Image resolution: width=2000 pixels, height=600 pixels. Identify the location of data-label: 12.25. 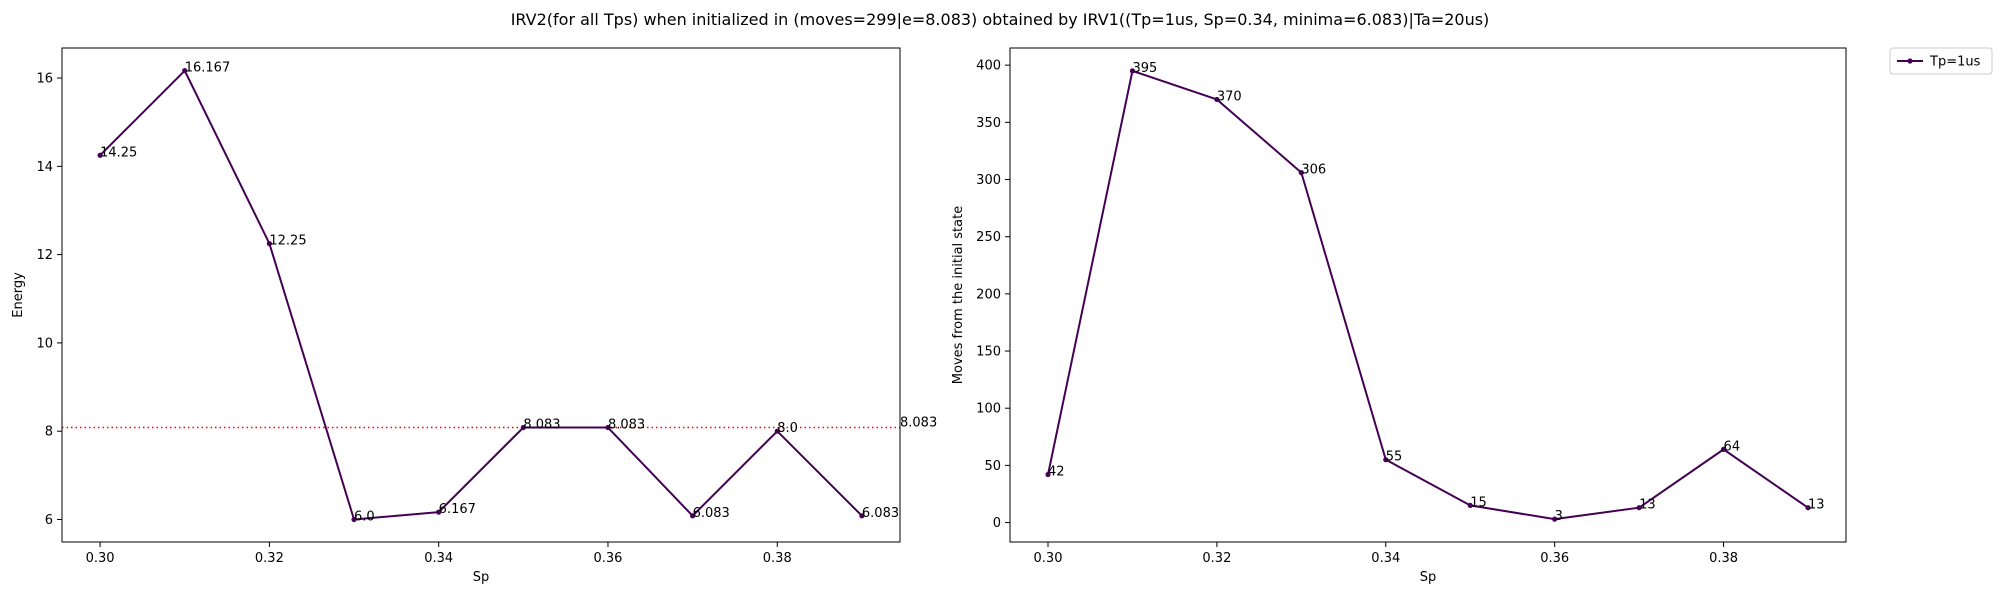
(287, 241).